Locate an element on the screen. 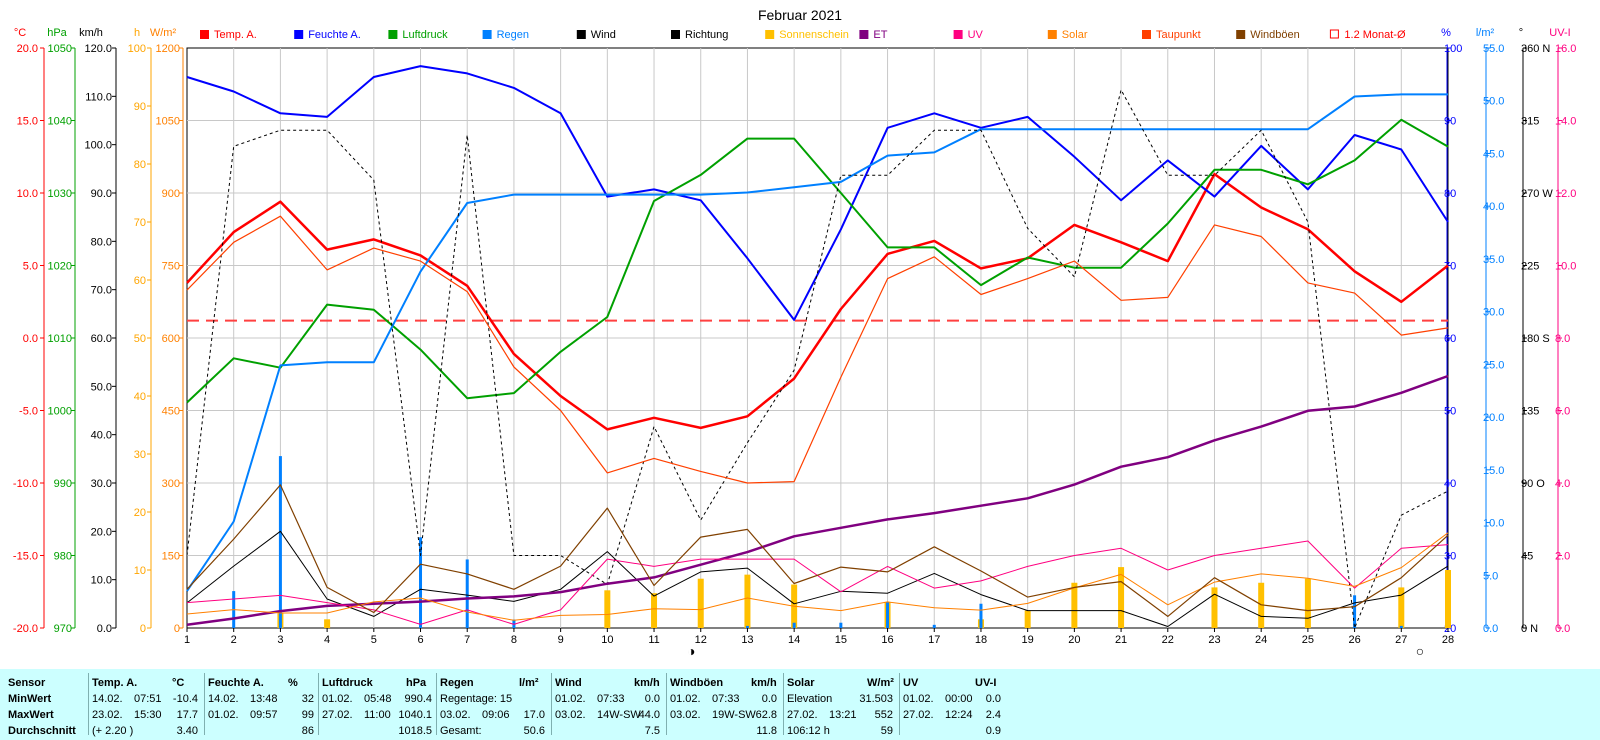 This screenshot has height=740, width=1600. stats-date: 01.02. is located at coordinates (570, 699).